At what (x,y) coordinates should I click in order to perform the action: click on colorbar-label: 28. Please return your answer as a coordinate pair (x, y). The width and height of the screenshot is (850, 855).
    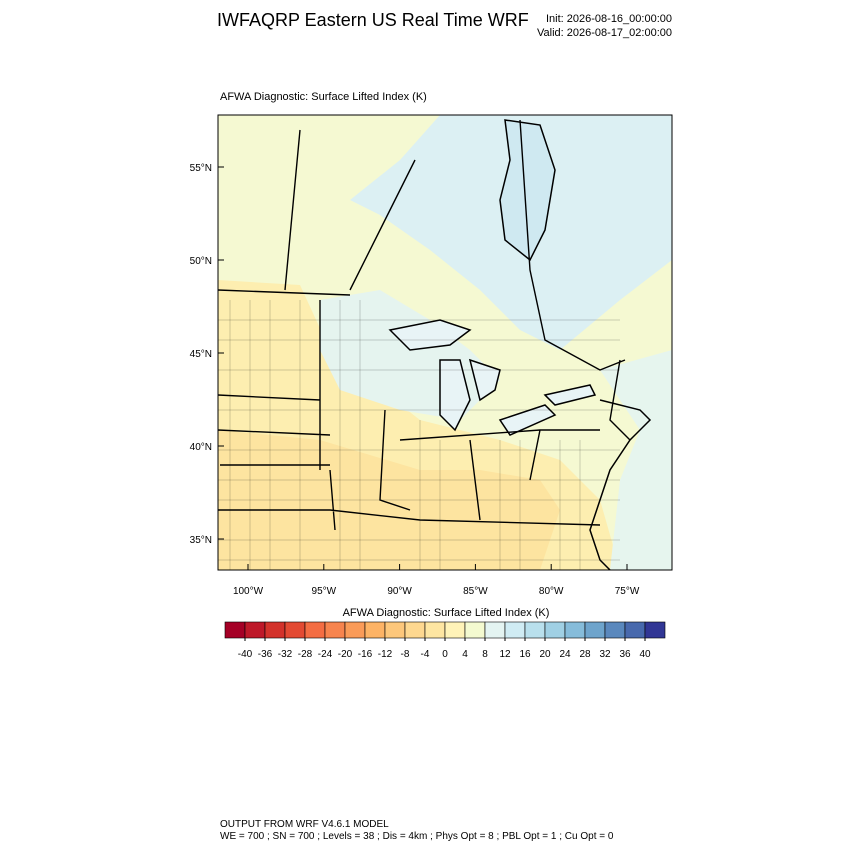
    Looking at the image, I should click on (585, 654).